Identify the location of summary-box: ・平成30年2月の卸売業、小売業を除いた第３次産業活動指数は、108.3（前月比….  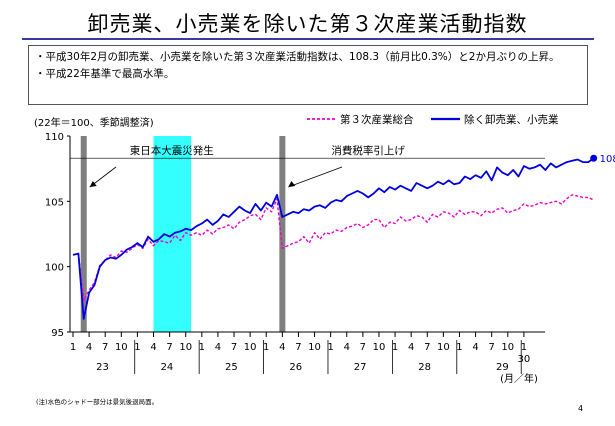
(308, 75).